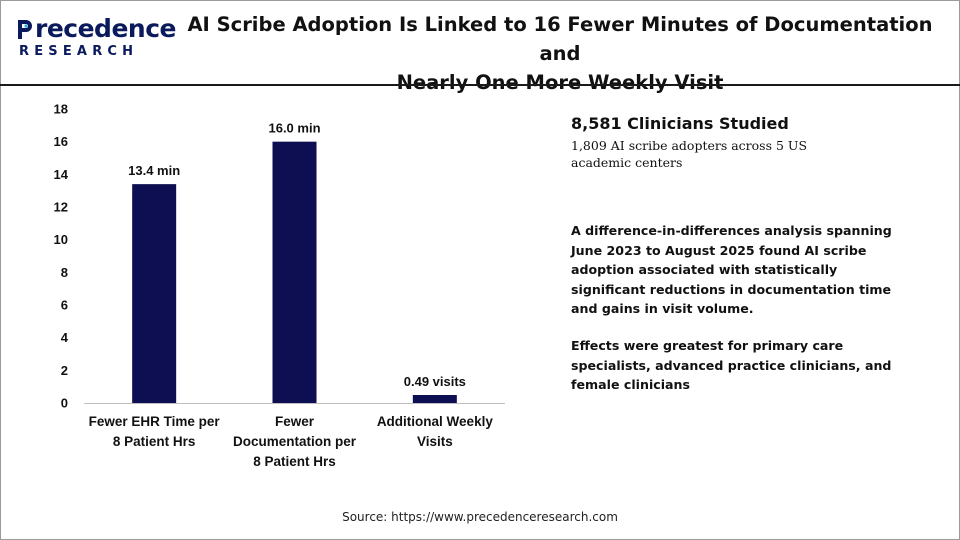  I want to click on brand-logo: recedence RESEARCH, so click(96, 39).